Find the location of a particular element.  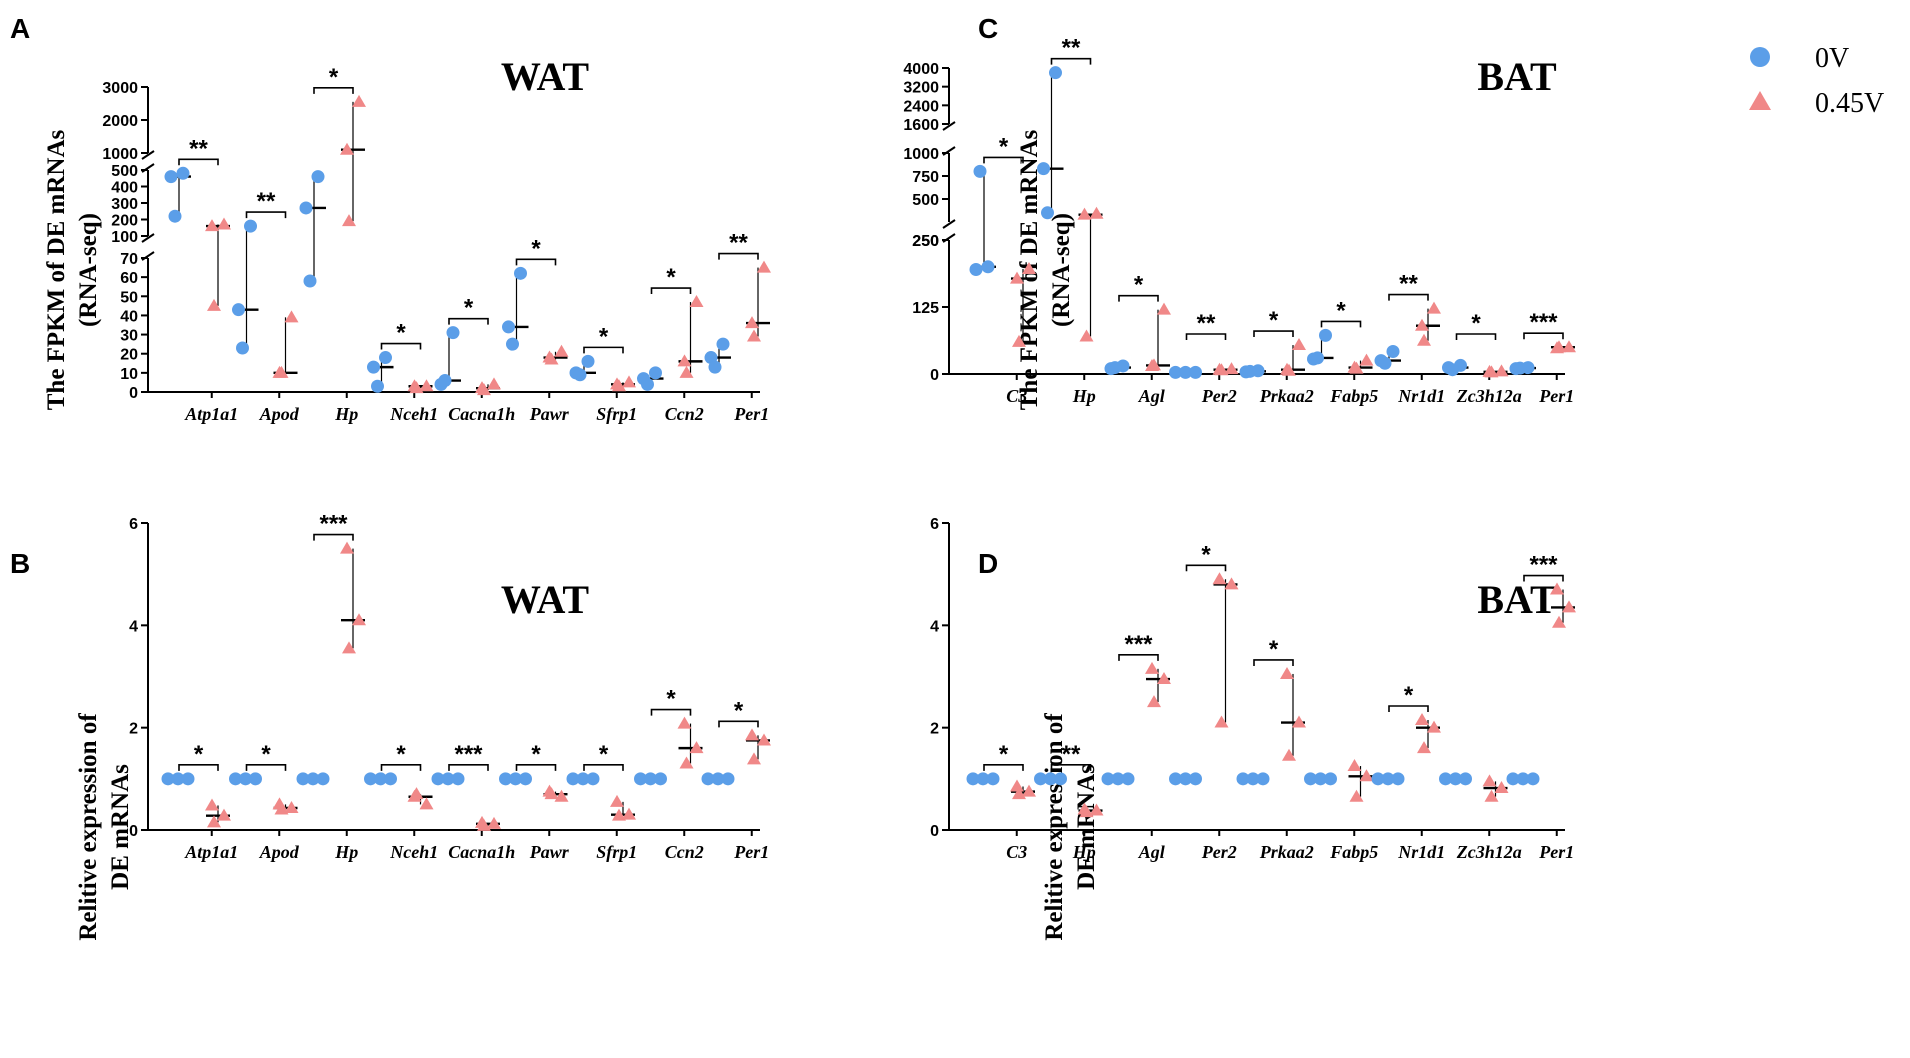

y-tick-label: 6 is located at coordinates (133, 524).